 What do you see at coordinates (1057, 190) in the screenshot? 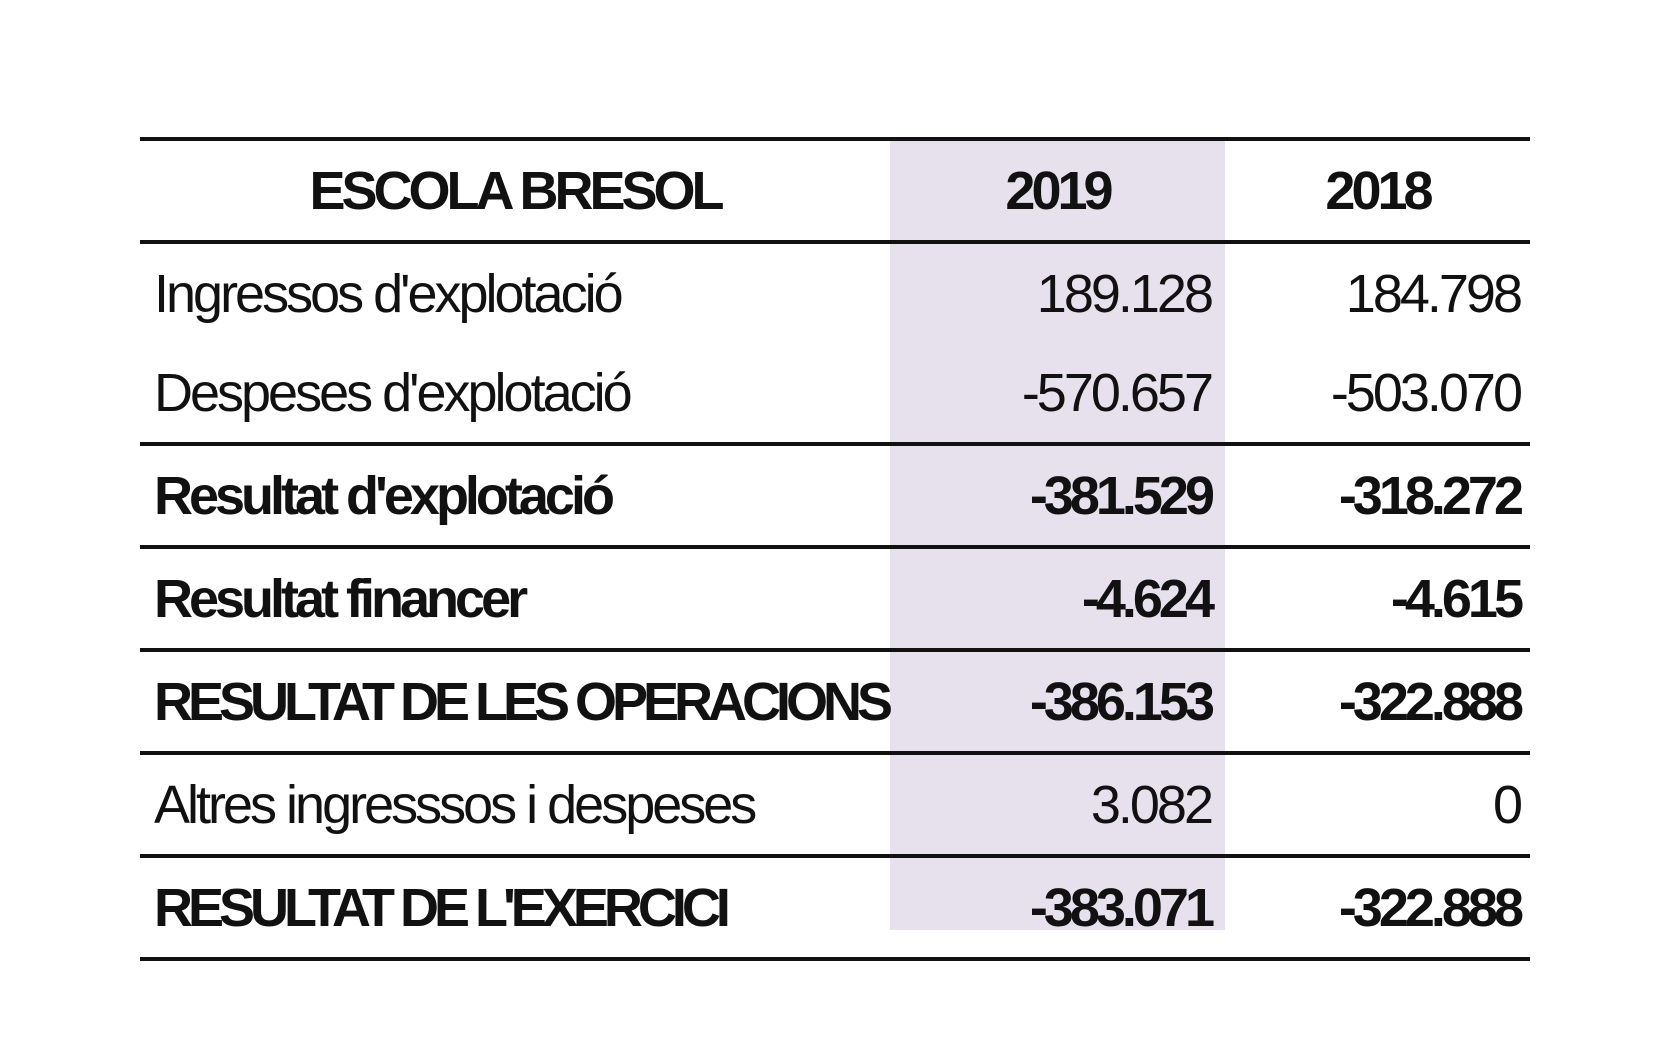
I see `column-header-2019: 2019` at bounding box center [1057, 190].